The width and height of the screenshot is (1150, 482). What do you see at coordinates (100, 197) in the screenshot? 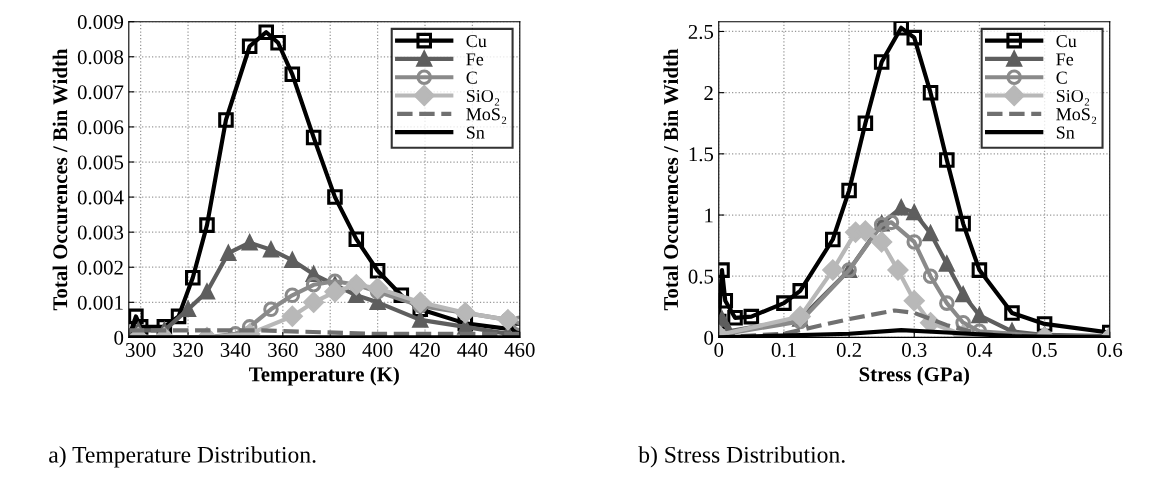
I see `y-tick-label: 0.004` at bounding box center [100, 197].